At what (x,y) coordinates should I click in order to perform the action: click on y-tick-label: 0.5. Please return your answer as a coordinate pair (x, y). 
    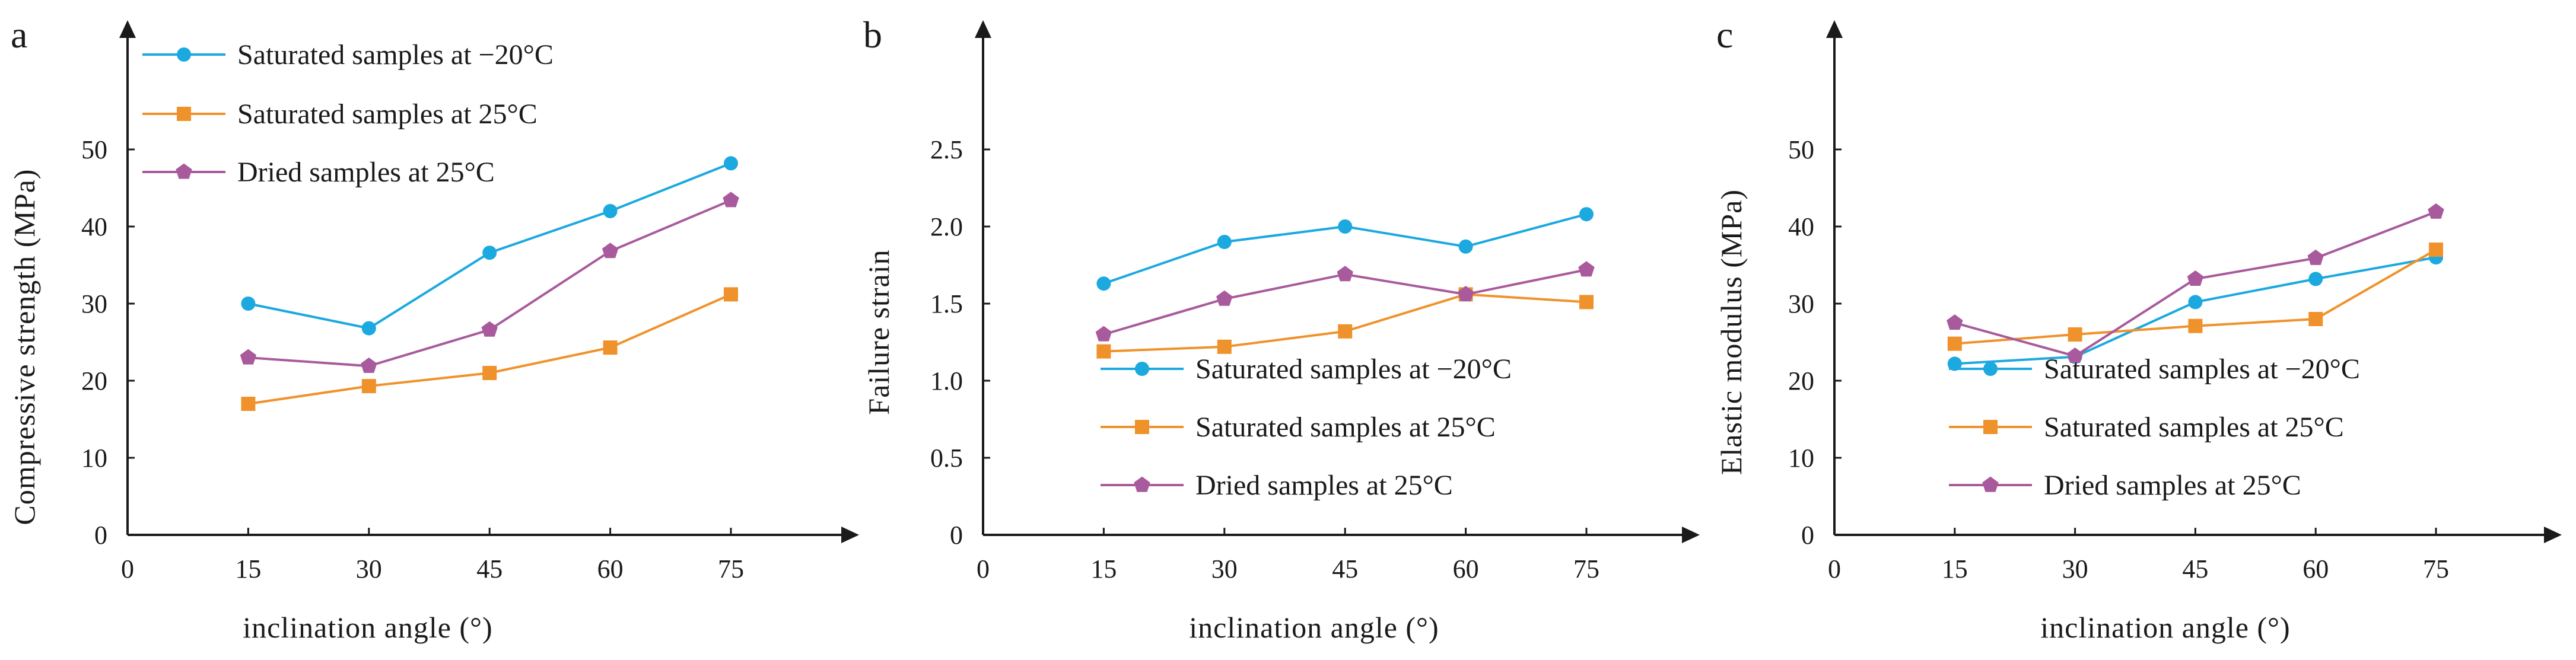
    Looking at the image, I should click on (946, 458).